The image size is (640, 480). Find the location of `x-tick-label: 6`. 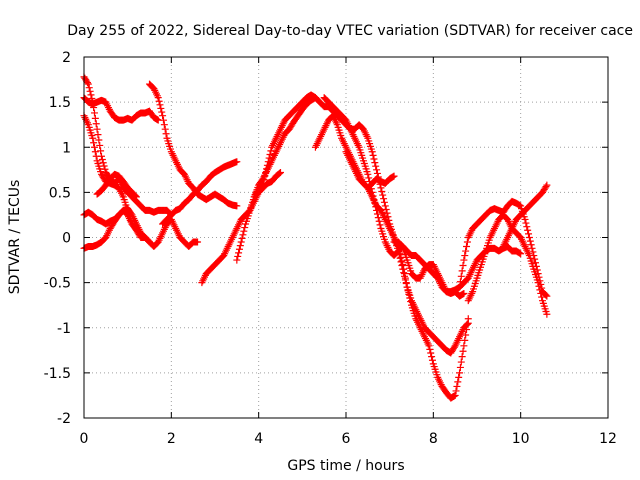

x-tick-label: 6 is located at coordinates (346, 439).